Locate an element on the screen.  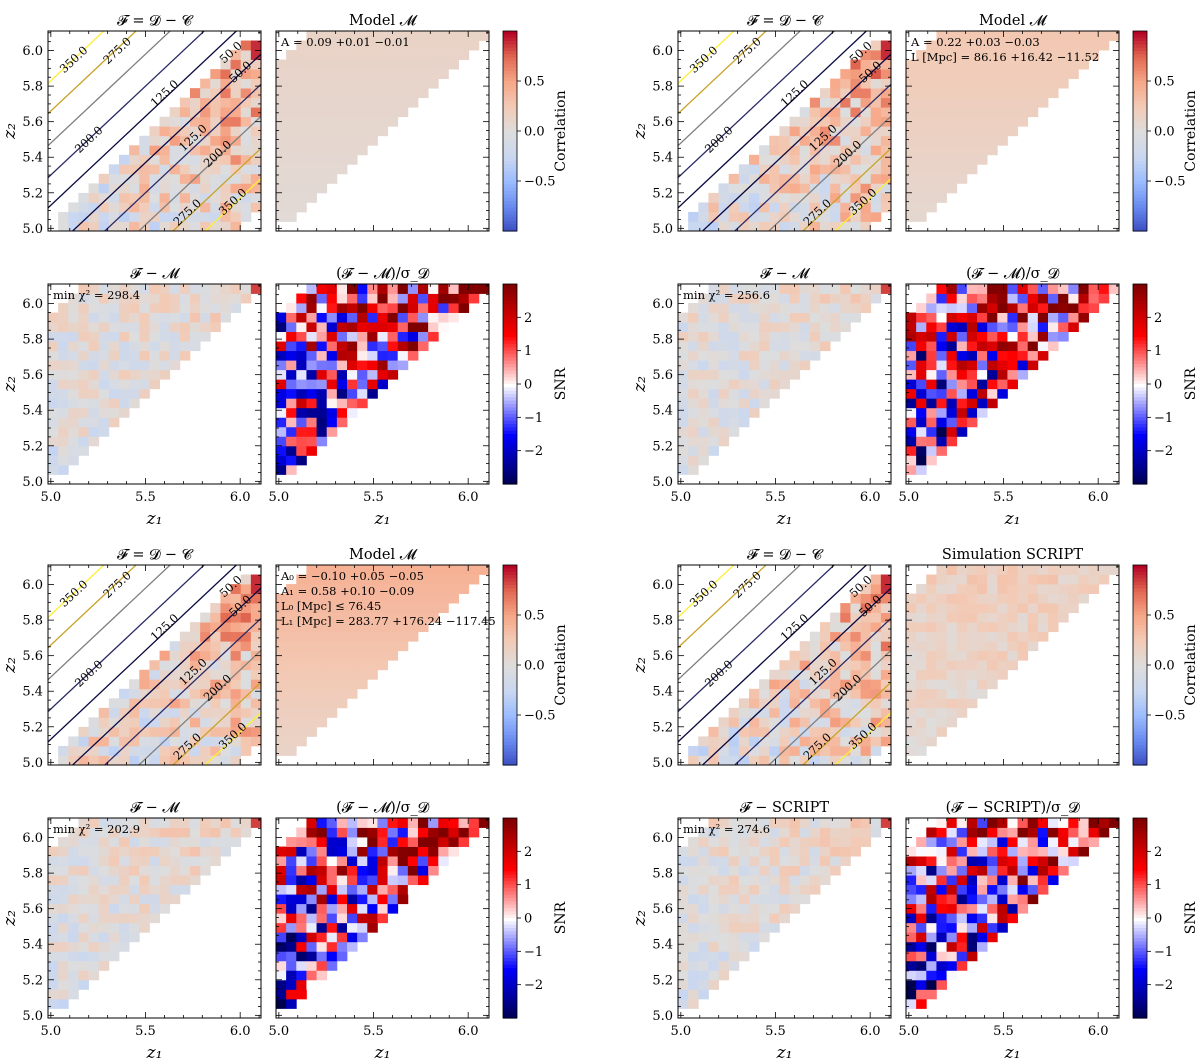
g1-snr-colorbar-tick-label: −2 is located at coordinates (533, 451).